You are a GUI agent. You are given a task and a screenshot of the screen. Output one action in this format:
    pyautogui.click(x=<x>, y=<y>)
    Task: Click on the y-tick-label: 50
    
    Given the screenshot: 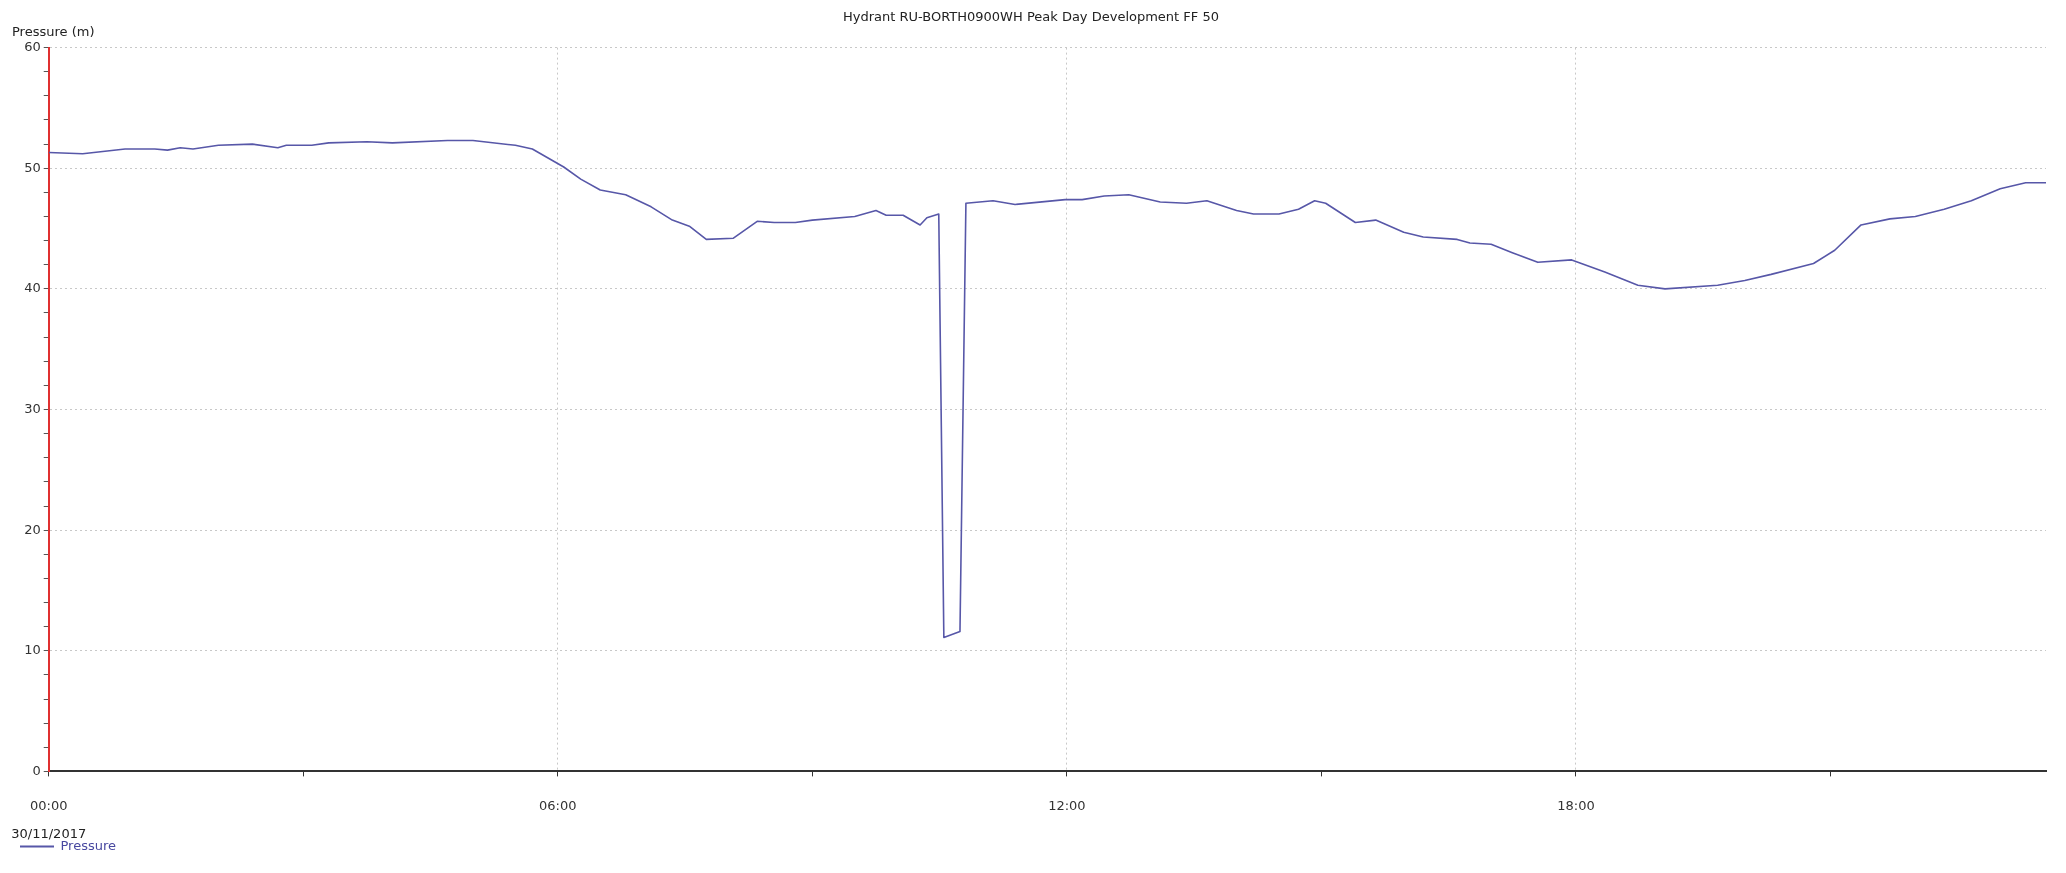 What is the action you would take?
    pyautogui.click(x=32, y=167)
    